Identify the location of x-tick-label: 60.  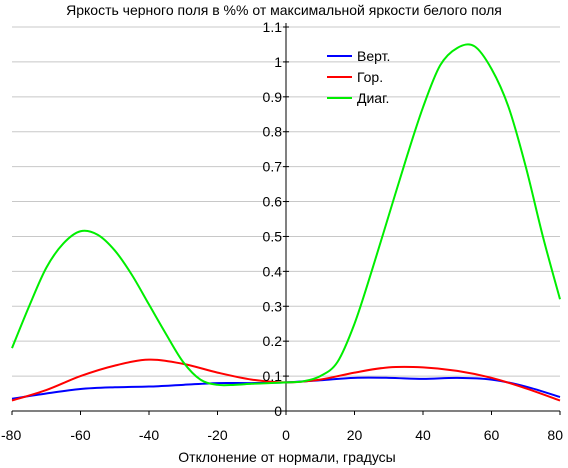
(492, 435).